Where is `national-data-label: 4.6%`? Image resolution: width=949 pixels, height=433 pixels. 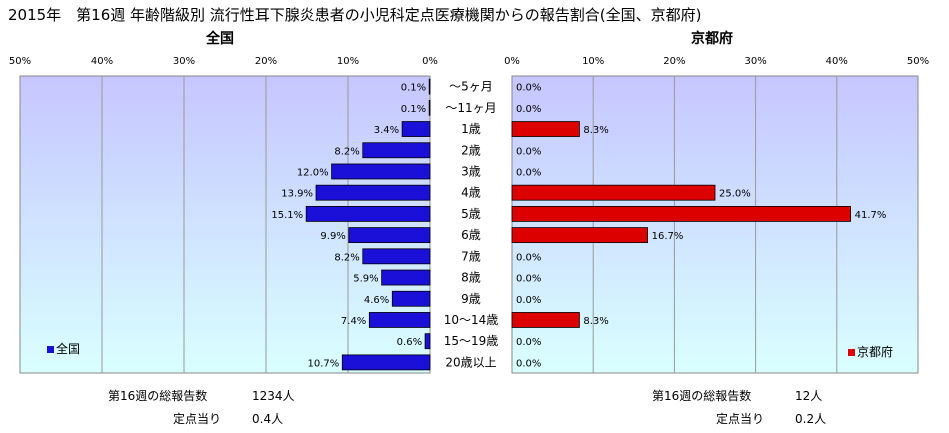 national-data-label: 4.6% is located at coordinates (376, 300).